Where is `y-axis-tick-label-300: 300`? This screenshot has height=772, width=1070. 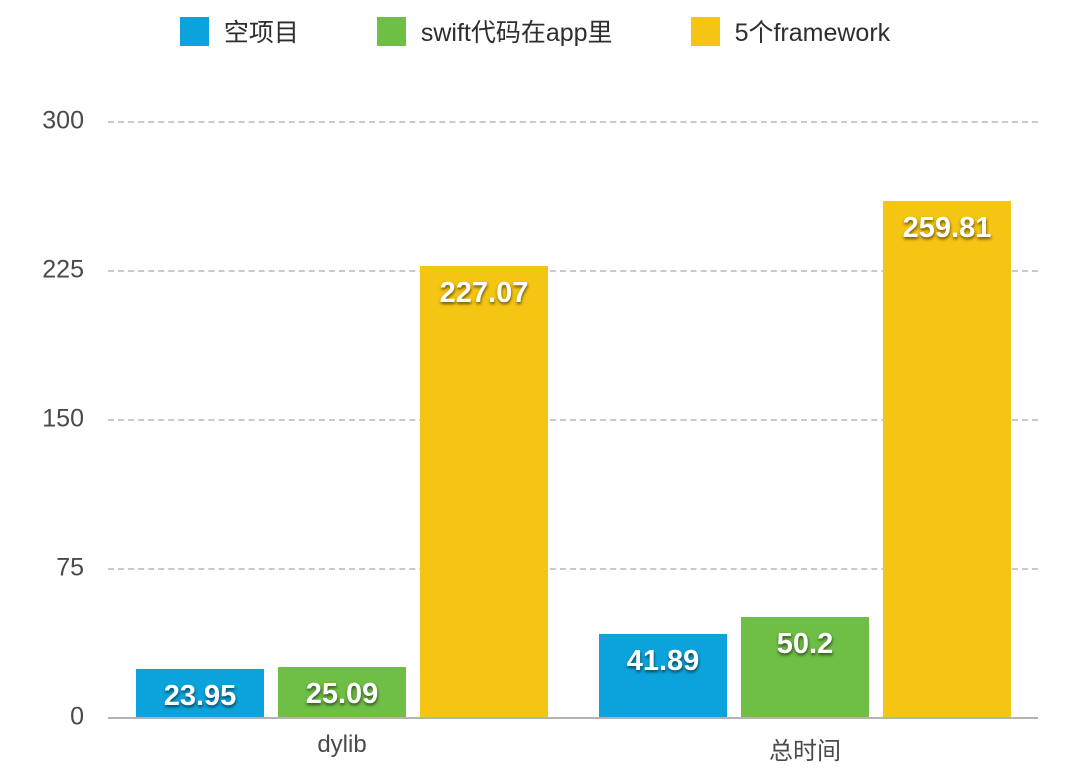 y-axis-tick-label-300: 300 is located at coordinates (63, 120).